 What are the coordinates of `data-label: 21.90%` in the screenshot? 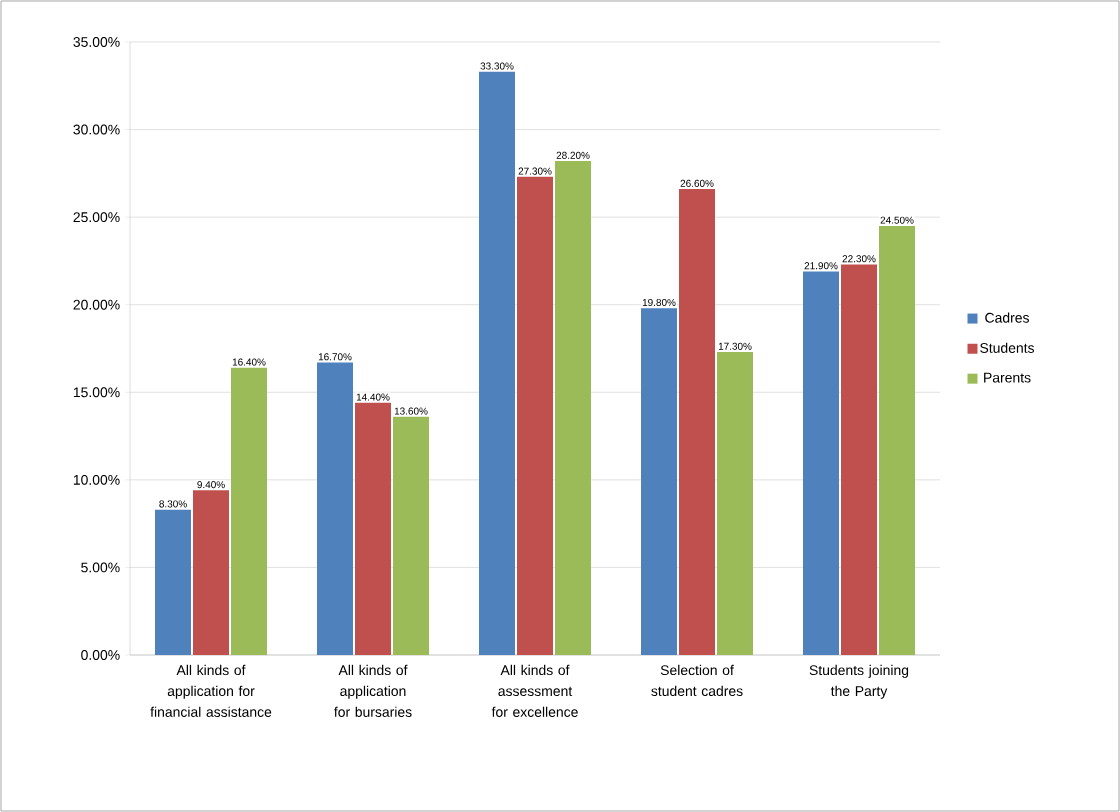 It's located at (821, 266).